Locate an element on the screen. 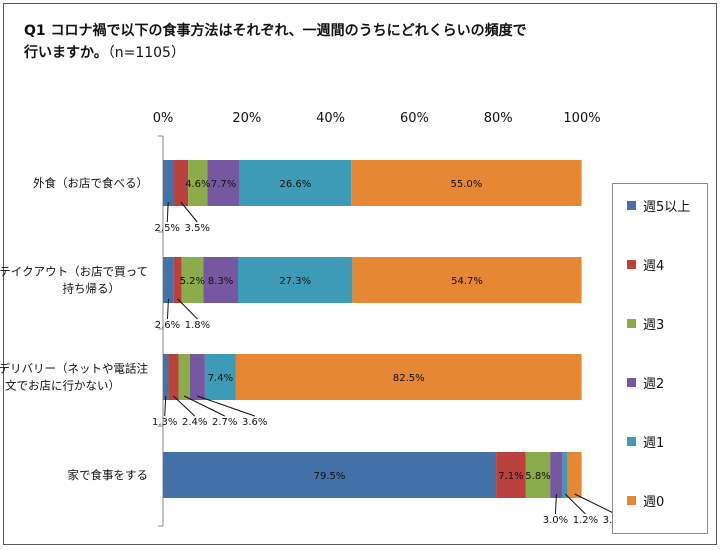 The width and height of the screenshot is (722, 550). legend-item: 週5以上 is located at coordinates (658, 205).